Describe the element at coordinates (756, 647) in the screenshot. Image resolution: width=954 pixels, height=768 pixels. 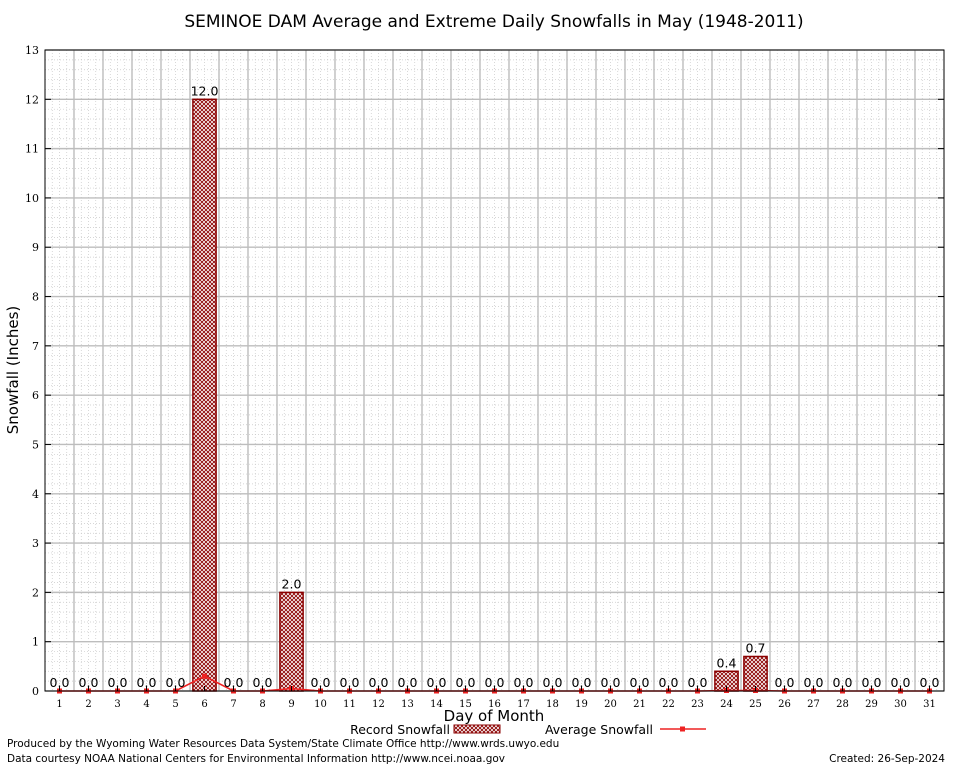
I see `bar-value-label: 0.7` at that location.